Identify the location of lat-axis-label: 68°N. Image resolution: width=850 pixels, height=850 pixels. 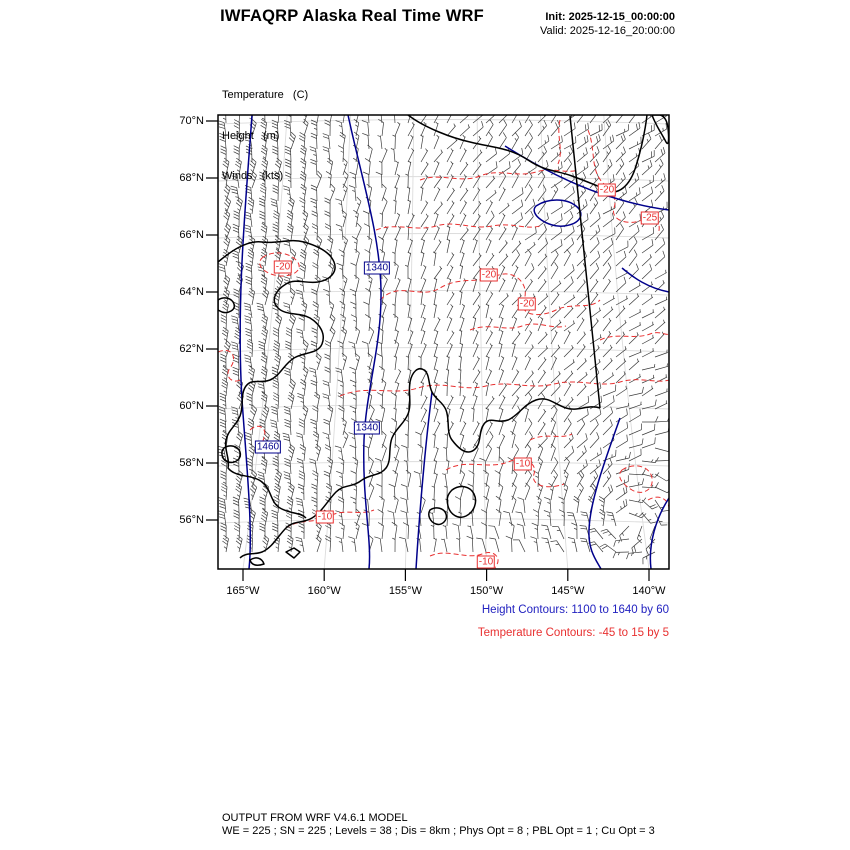
(191, 178).